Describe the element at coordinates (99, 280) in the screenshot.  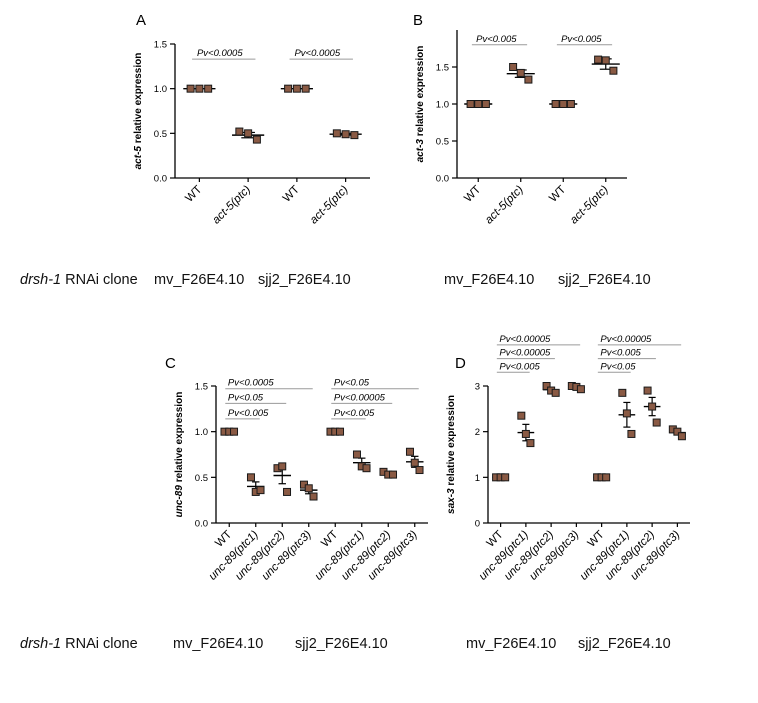
I see `caption-rnai: RNAi clone` at that location.